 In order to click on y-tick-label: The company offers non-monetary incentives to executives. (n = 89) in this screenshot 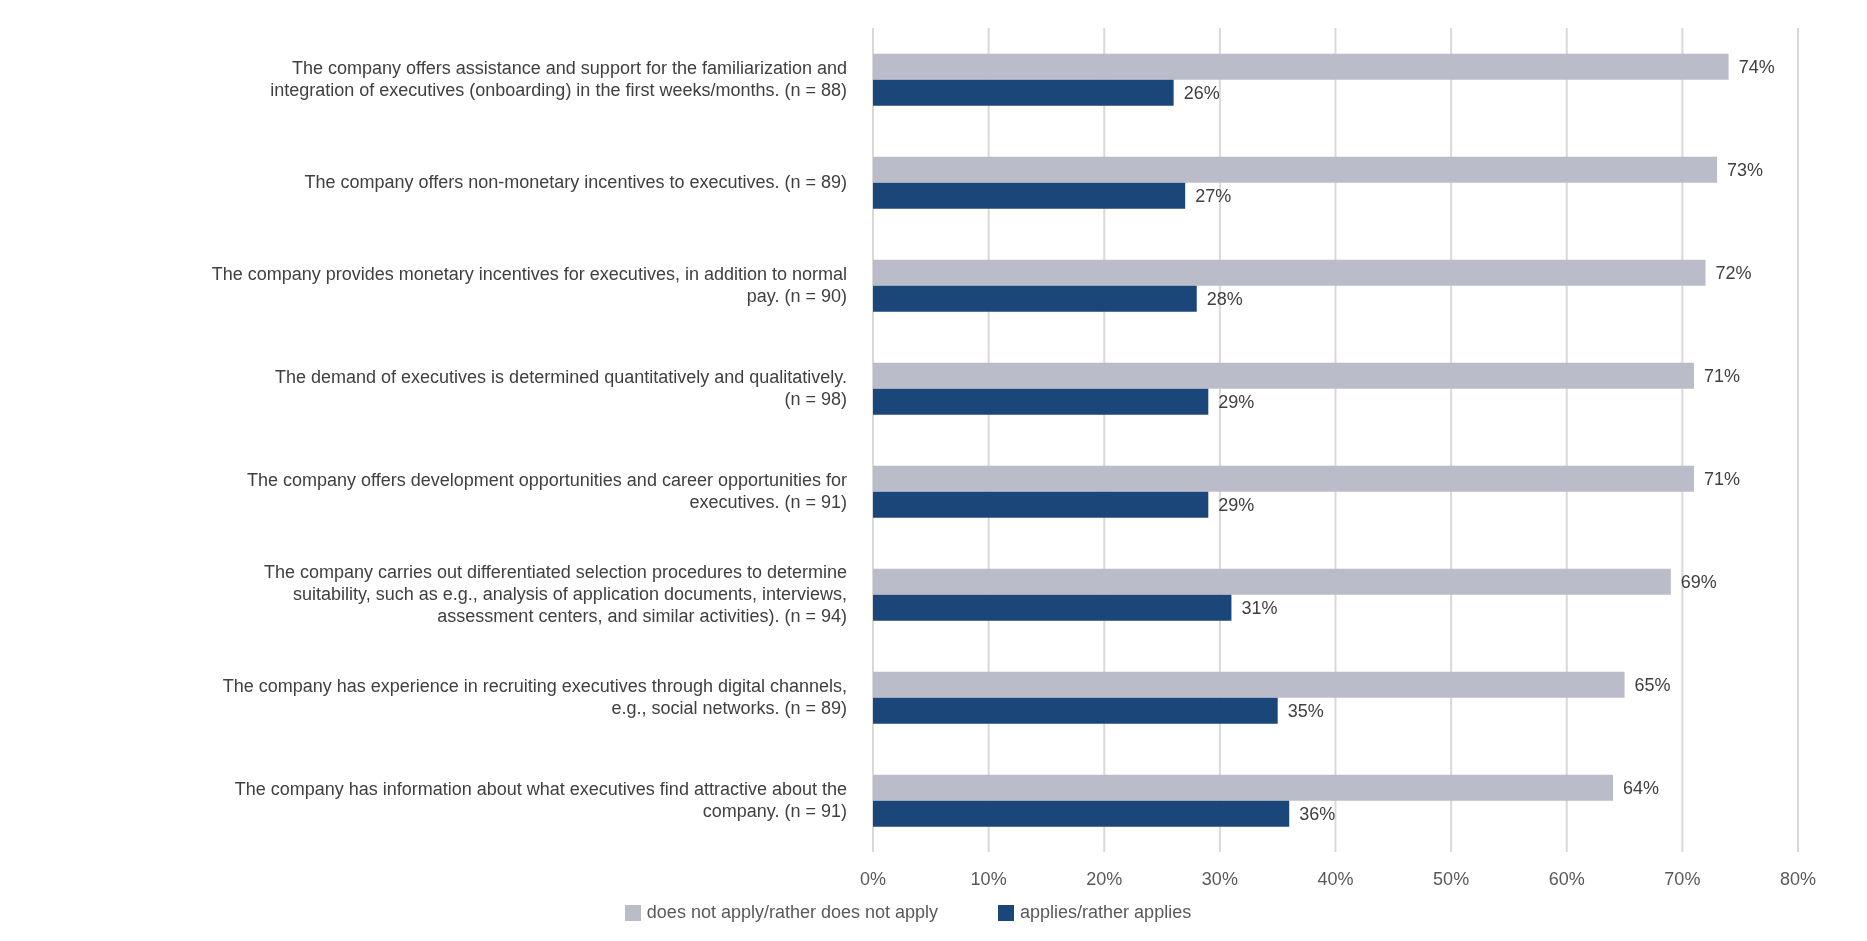, I will do `click(575, 181)`.